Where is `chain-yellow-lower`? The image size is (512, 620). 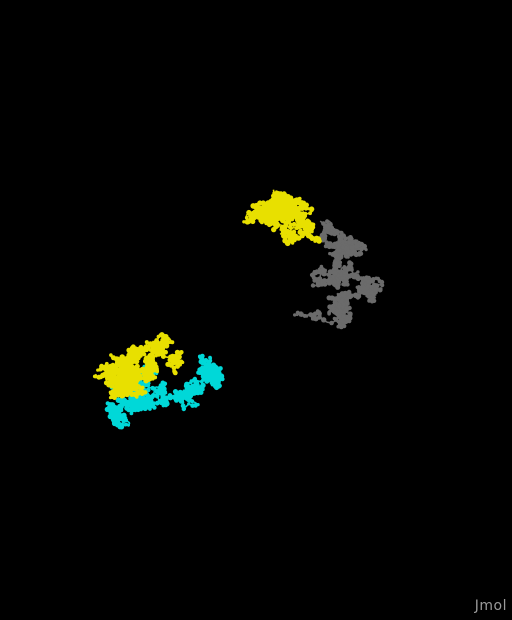 chain-yellow-lower is located at coordinates (138, 366).